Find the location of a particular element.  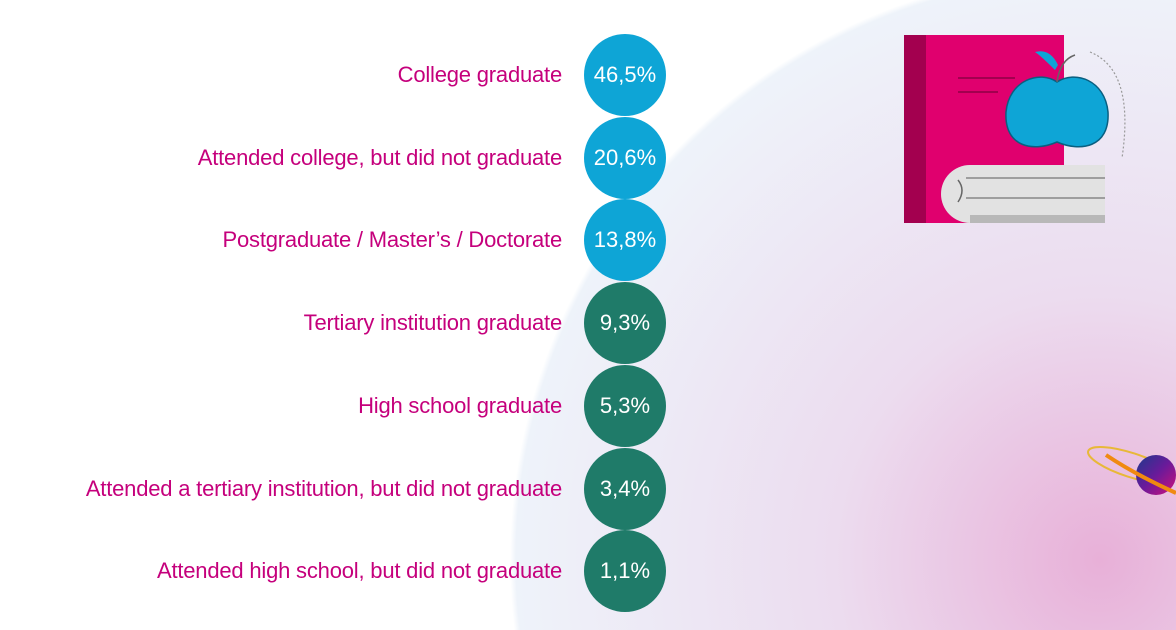

category-label: Postgraduate / Master’s / Doctorate is located at coordinates (392, 240).